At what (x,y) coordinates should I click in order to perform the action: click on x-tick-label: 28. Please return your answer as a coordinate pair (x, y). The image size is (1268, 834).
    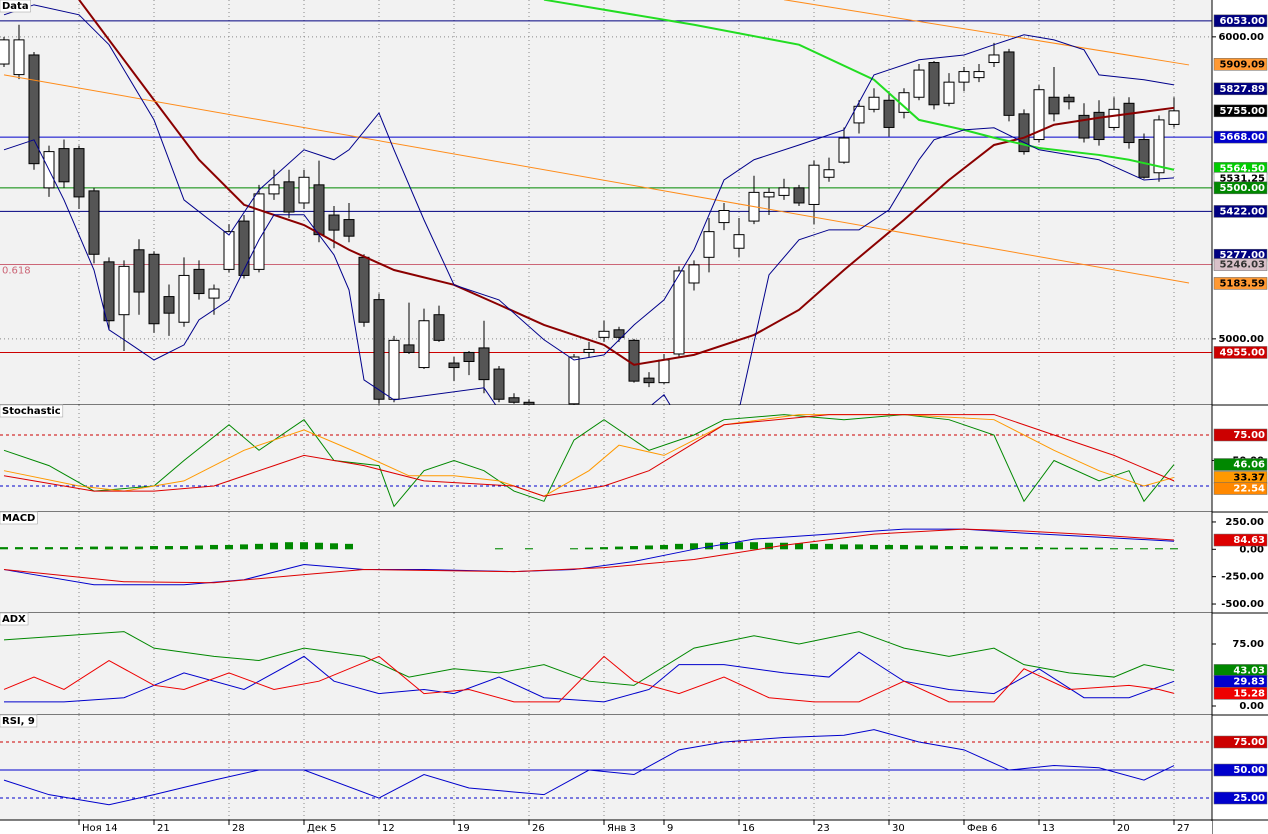
    Looking at the image, I should click on (238, 828).